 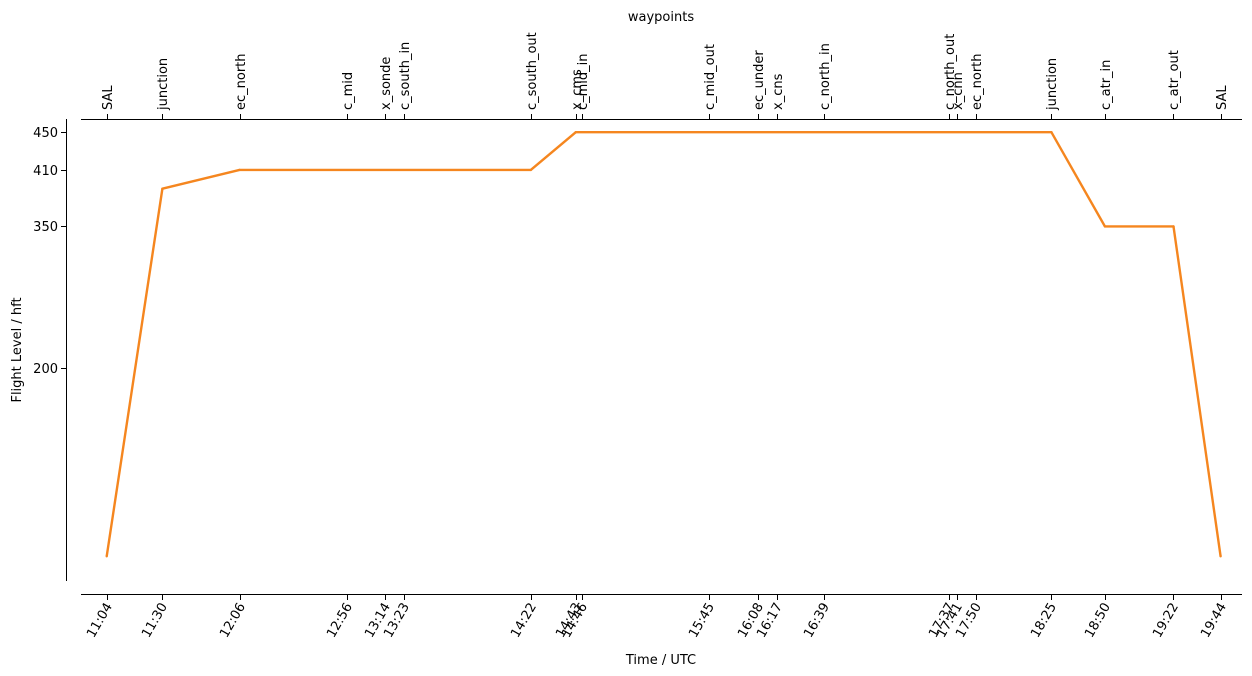 I want to click on time-tick-label: 19:44, so click(x=1214, y=621).